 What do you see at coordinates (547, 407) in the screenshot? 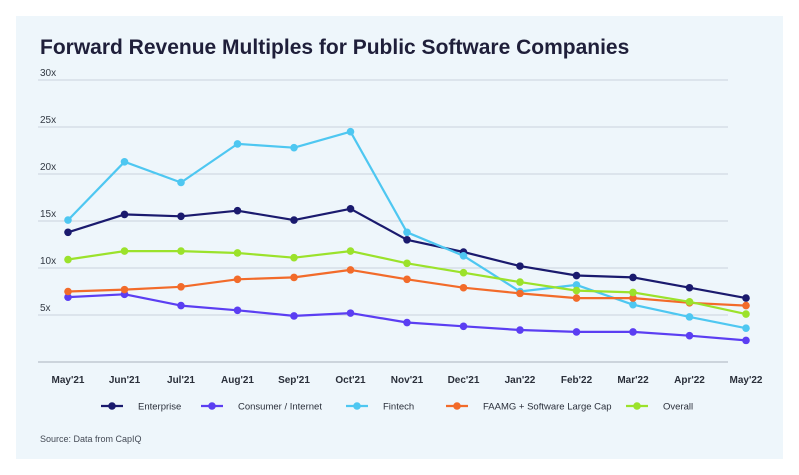
I see `legend-label: FAAMG + Software Large Cap` at bounding box center [547, 407].